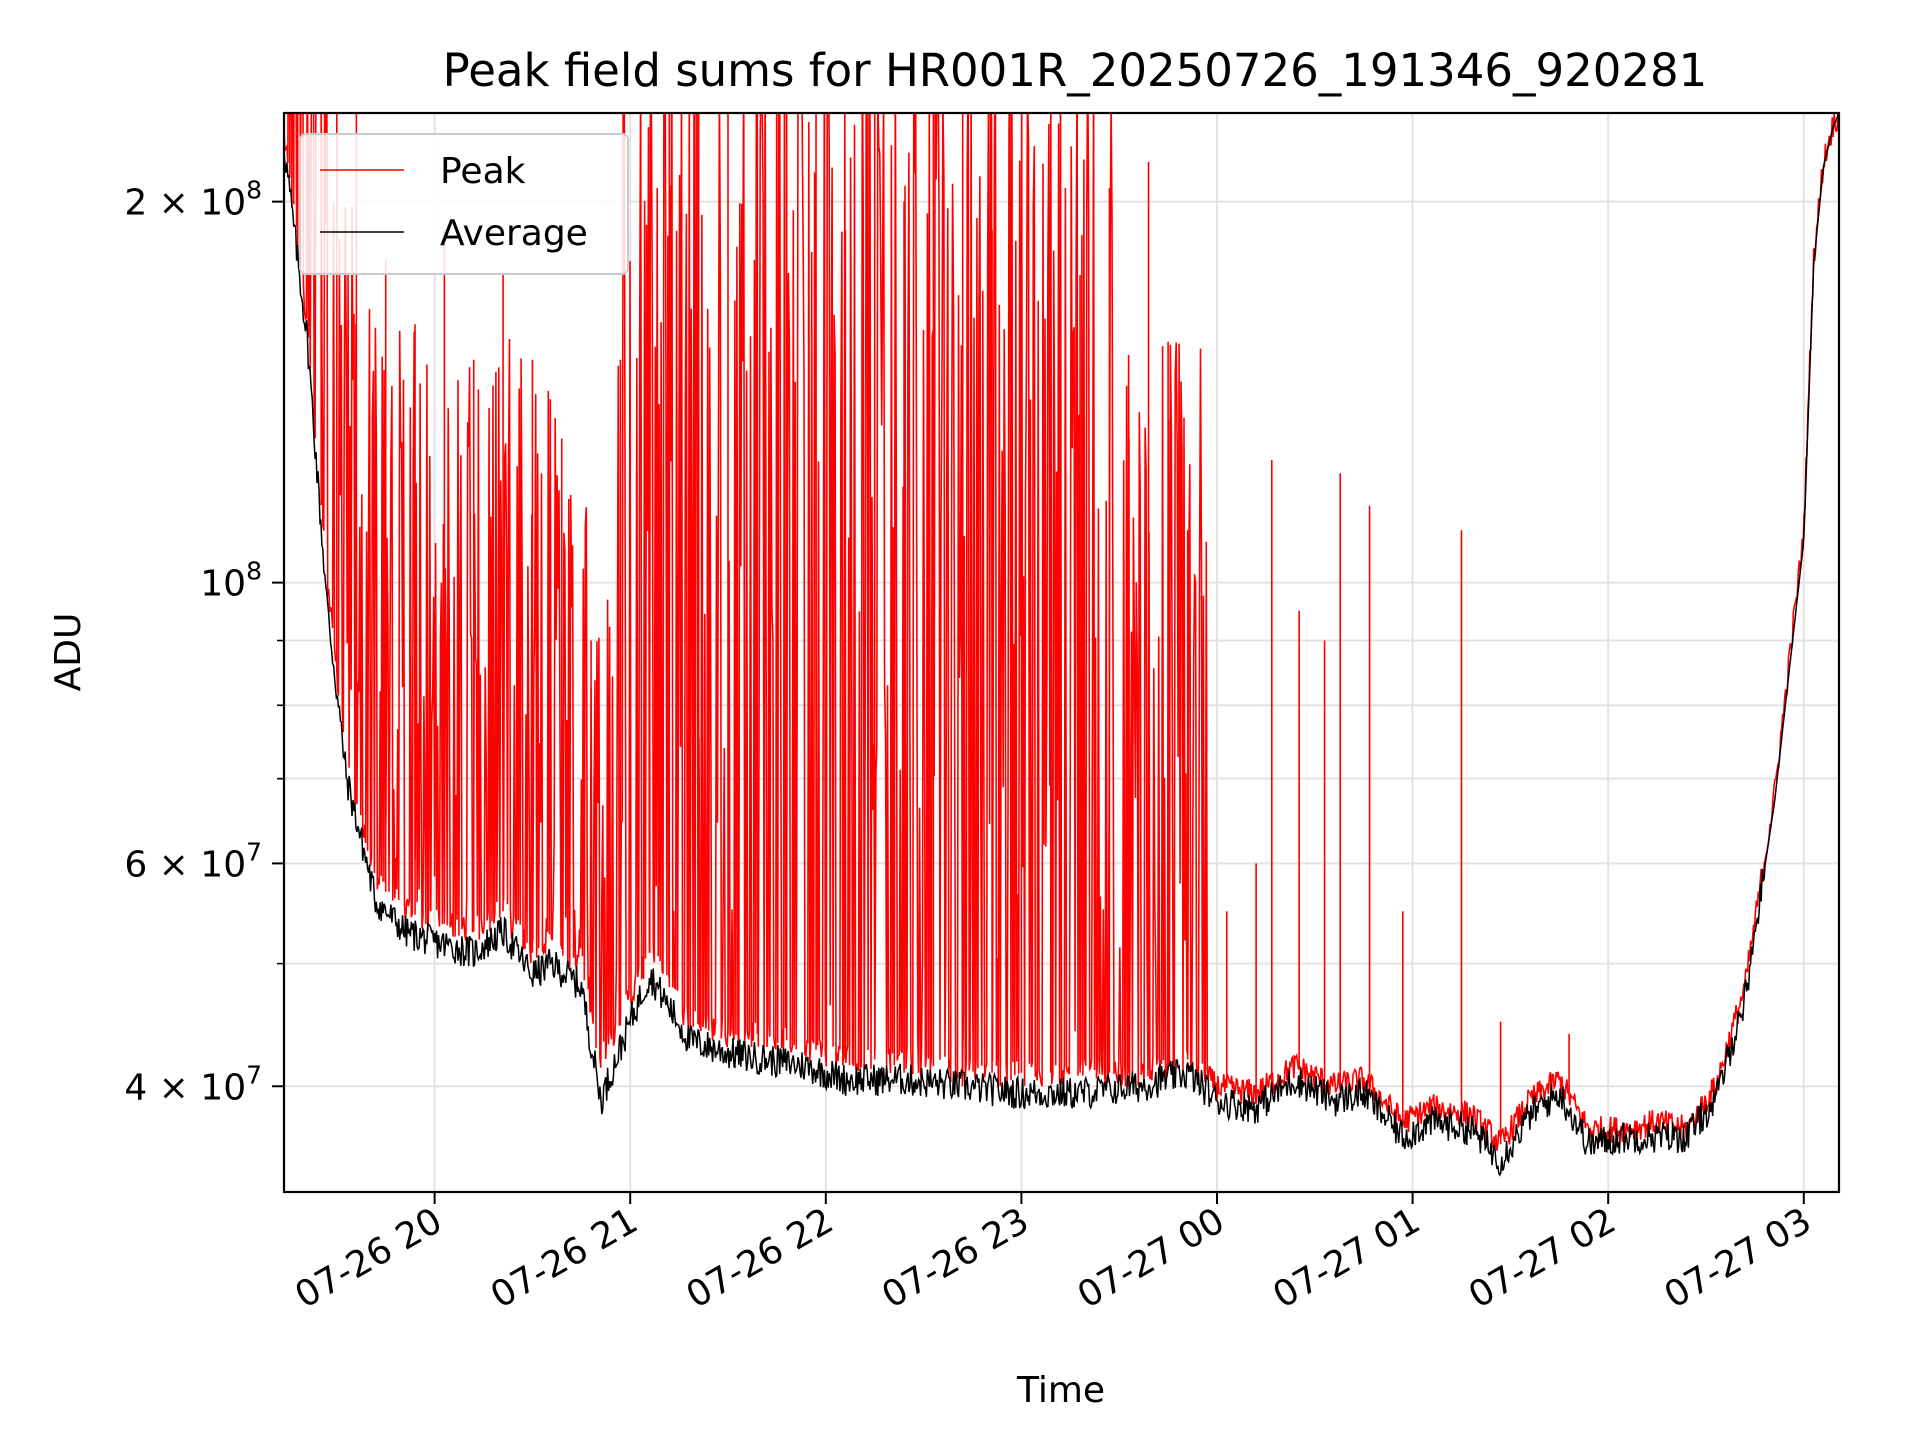  I want to click on y-tick-label: 108, so click(231, 581).